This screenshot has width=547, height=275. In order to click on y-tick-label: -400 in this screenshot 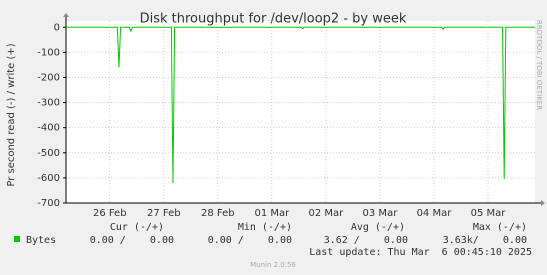, I will do `click(48, 128)`.